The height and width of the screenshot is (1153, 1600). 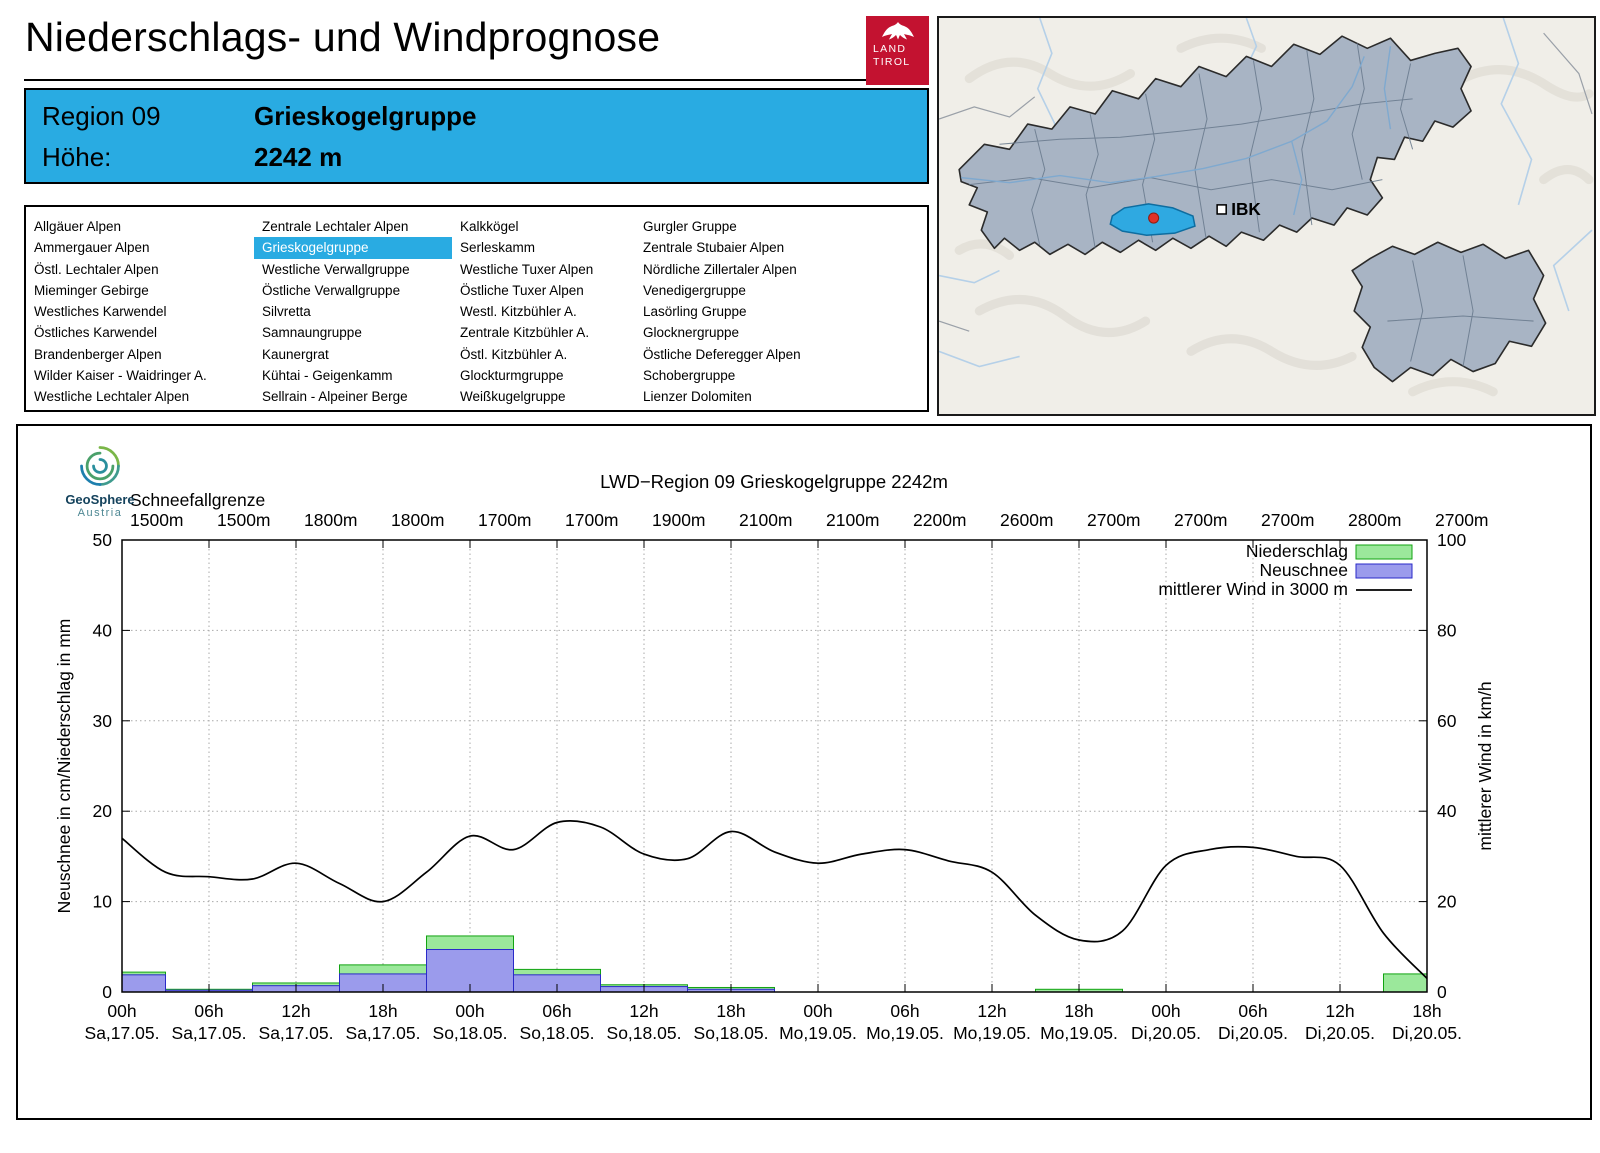 What do you see at coordinates (890, 49) in the screenshot?
I see `logo-line1: LAND` at bounding box center [890, 49].